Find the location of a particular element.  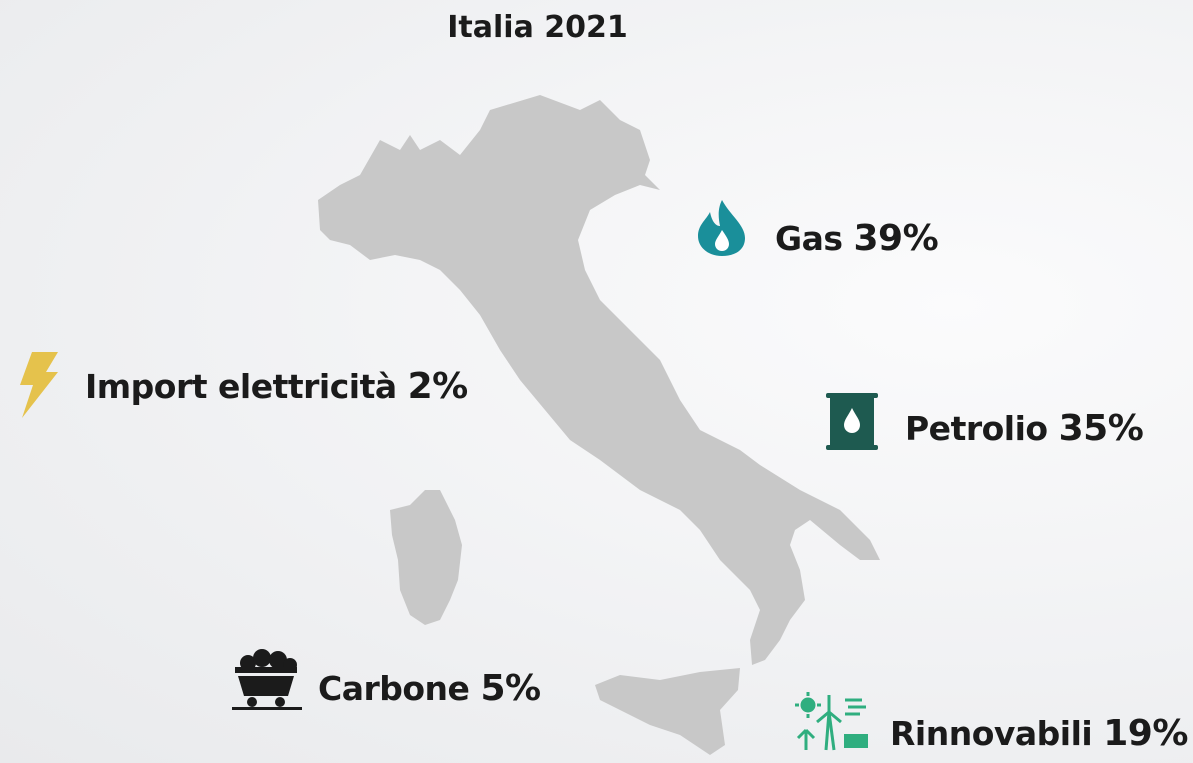

renewables-label: Rinnovabili 19% is located at coordinates (1039, 733).